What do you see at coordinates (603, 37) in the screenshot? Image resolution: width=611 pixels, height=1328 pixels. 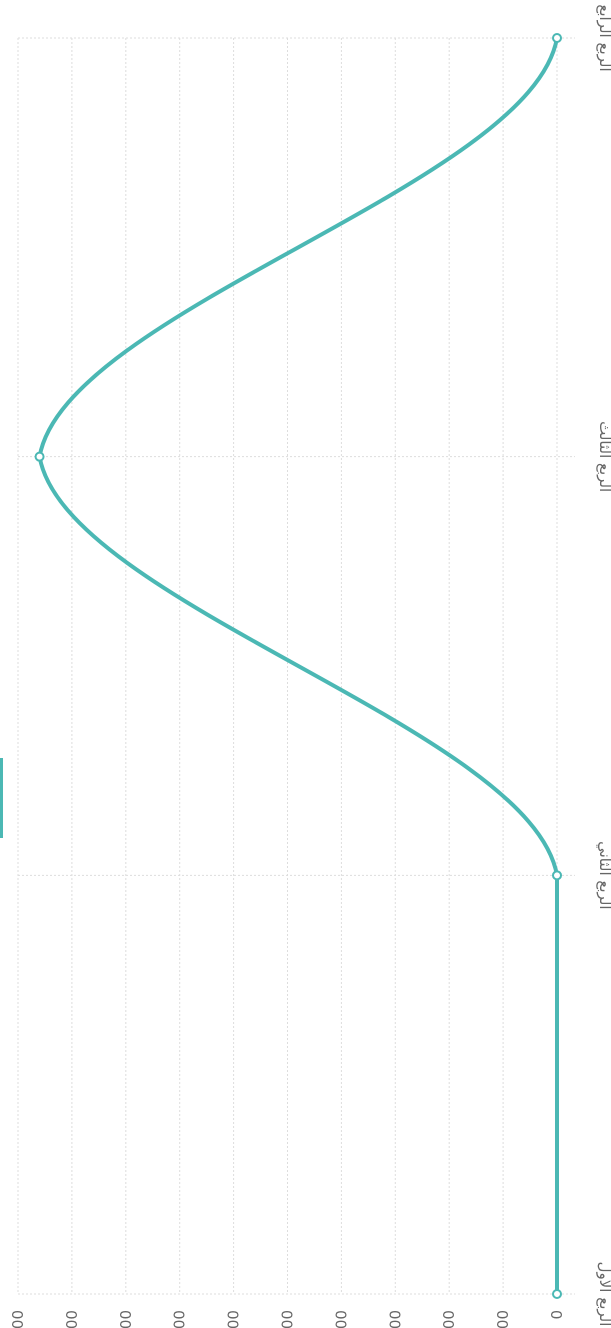 I see `x-category-label: الربع الرابع` at bounding box center [603, 37].